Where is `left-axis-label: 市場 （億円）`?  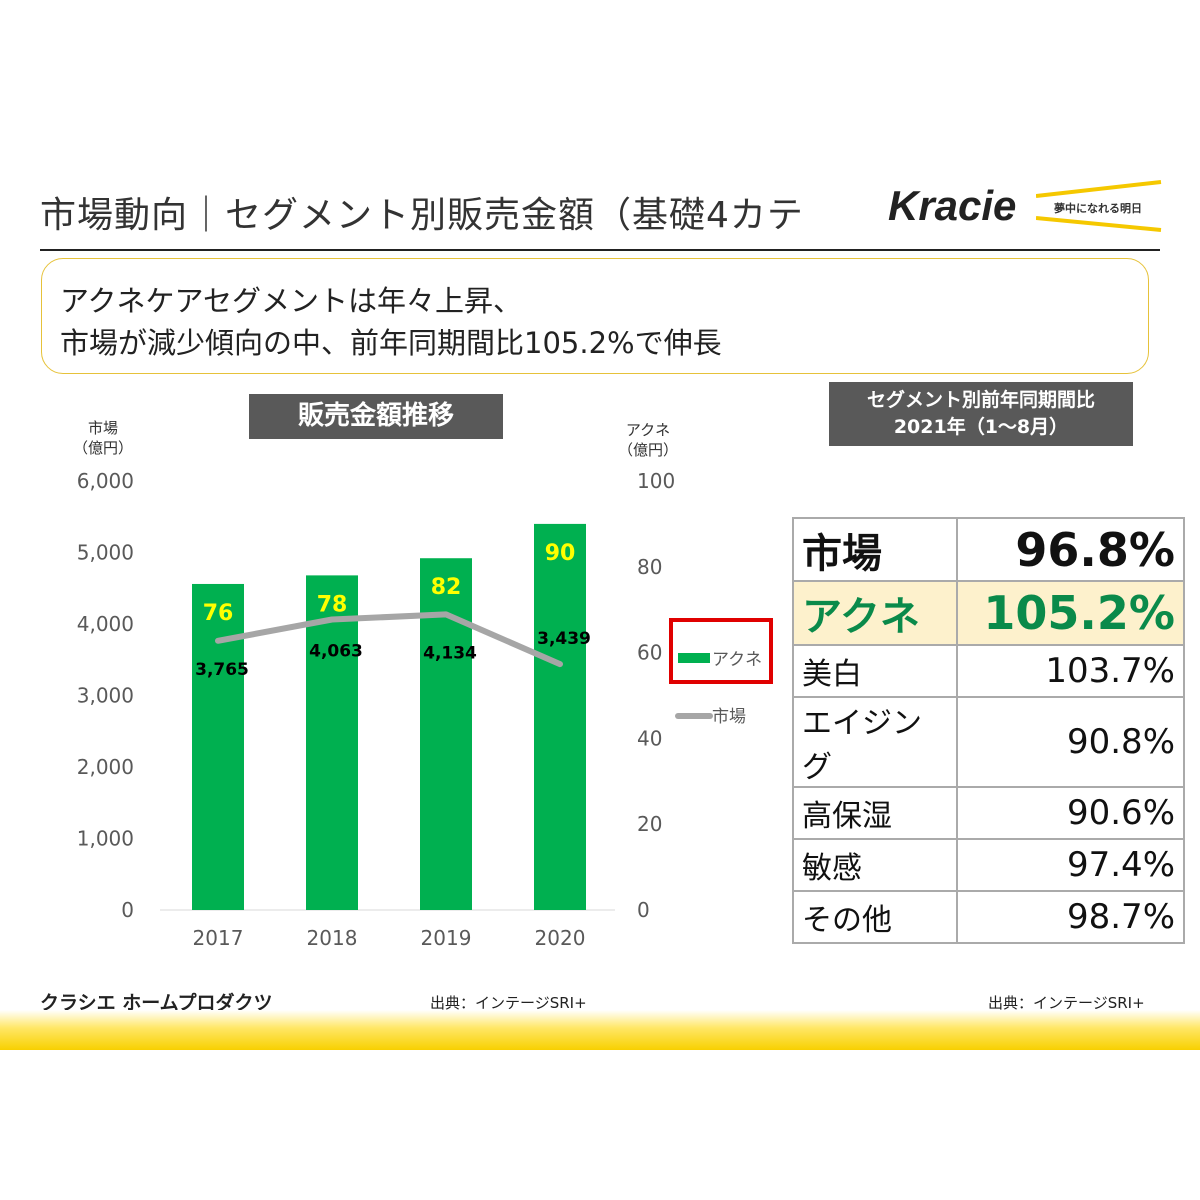
left-axis-label: 市場 （億円） is located at coordinates (103, 438).